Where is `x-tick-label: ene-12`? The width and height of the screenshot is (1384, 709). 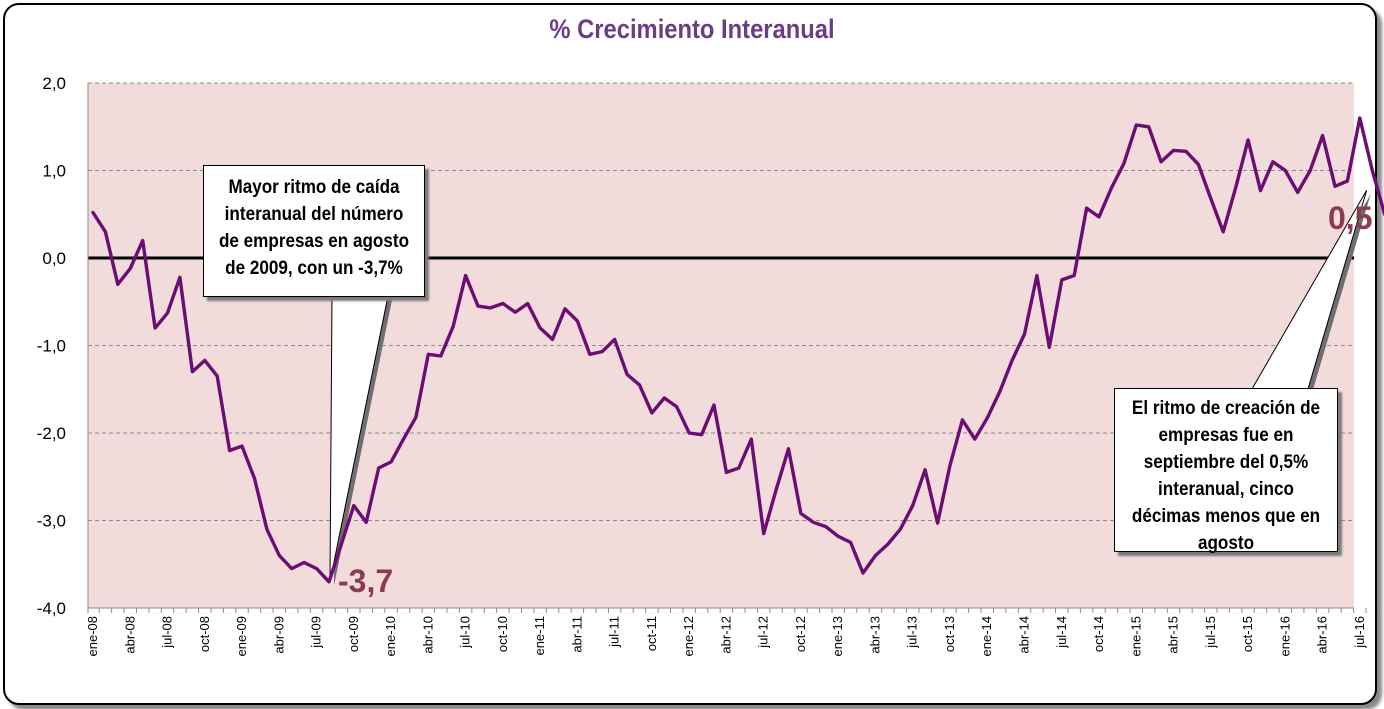
x-tick-label: ene-12 is located at coordinates (688, 636).